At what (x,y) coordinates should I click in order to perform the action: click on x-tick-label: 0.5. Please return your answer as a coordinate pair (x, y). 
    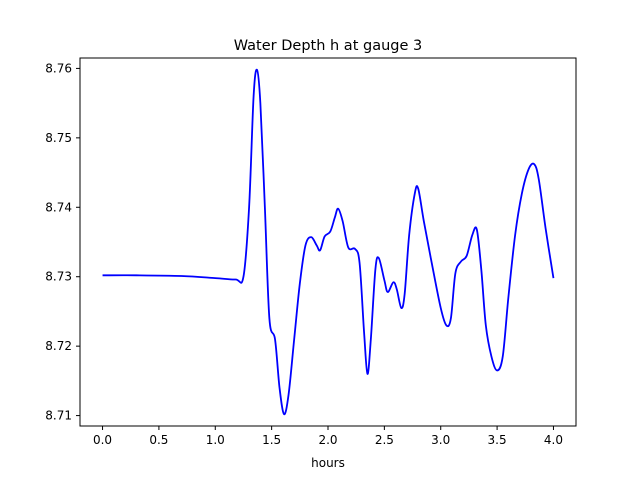
    Looking at the image, I should click on (158, 440).